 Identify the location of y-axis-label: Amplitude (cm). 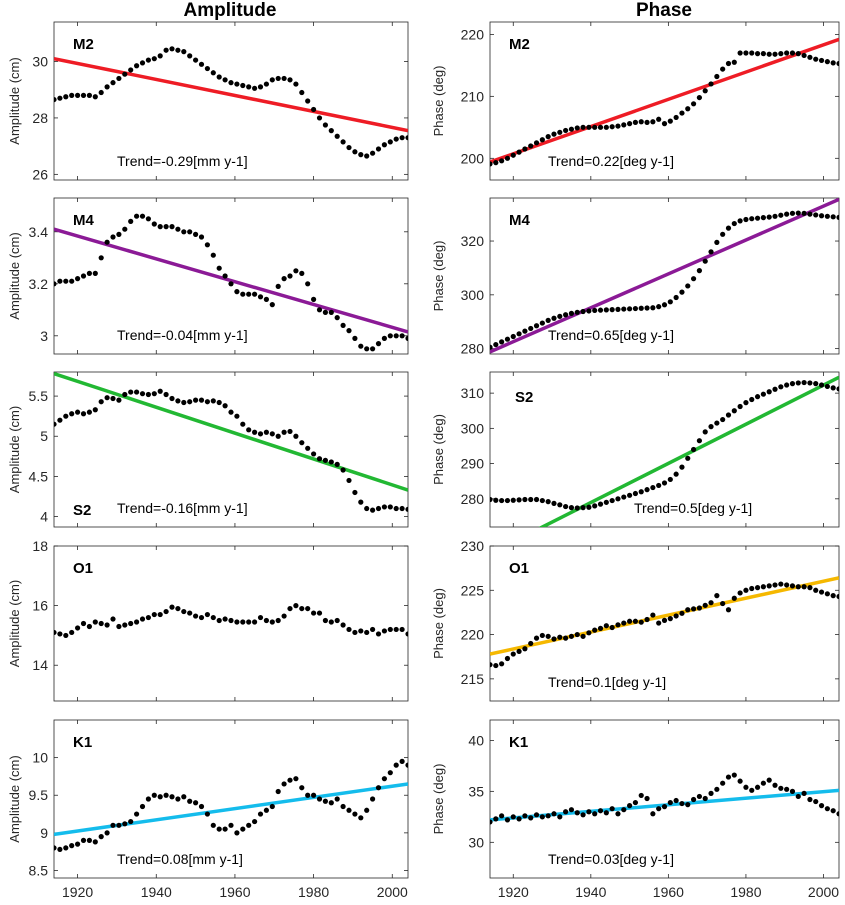
(14, 623).